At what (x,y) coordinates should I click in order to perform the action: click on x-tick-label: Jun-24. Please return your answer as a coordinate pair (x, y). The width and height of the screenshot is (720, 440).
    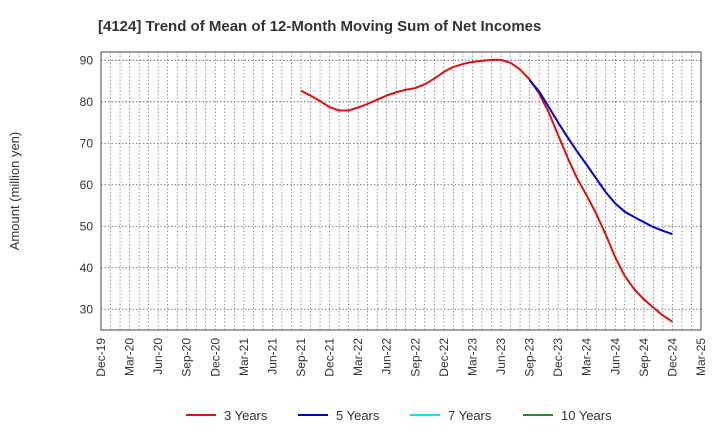
    Looking at the image, I should click on (615, 356).